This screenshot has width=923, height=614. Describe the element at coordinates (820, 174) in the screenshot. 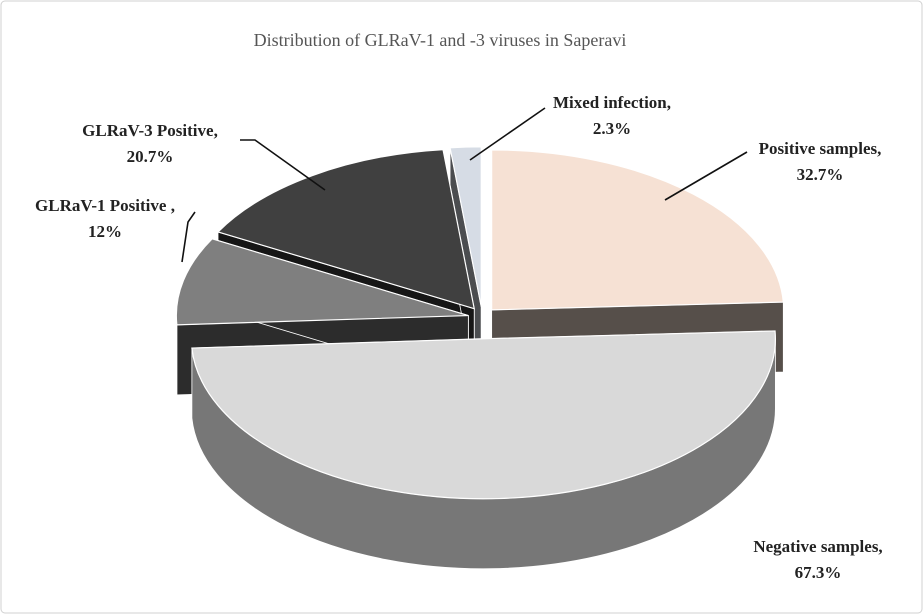

I see `value-label: 32.7%` at that location.